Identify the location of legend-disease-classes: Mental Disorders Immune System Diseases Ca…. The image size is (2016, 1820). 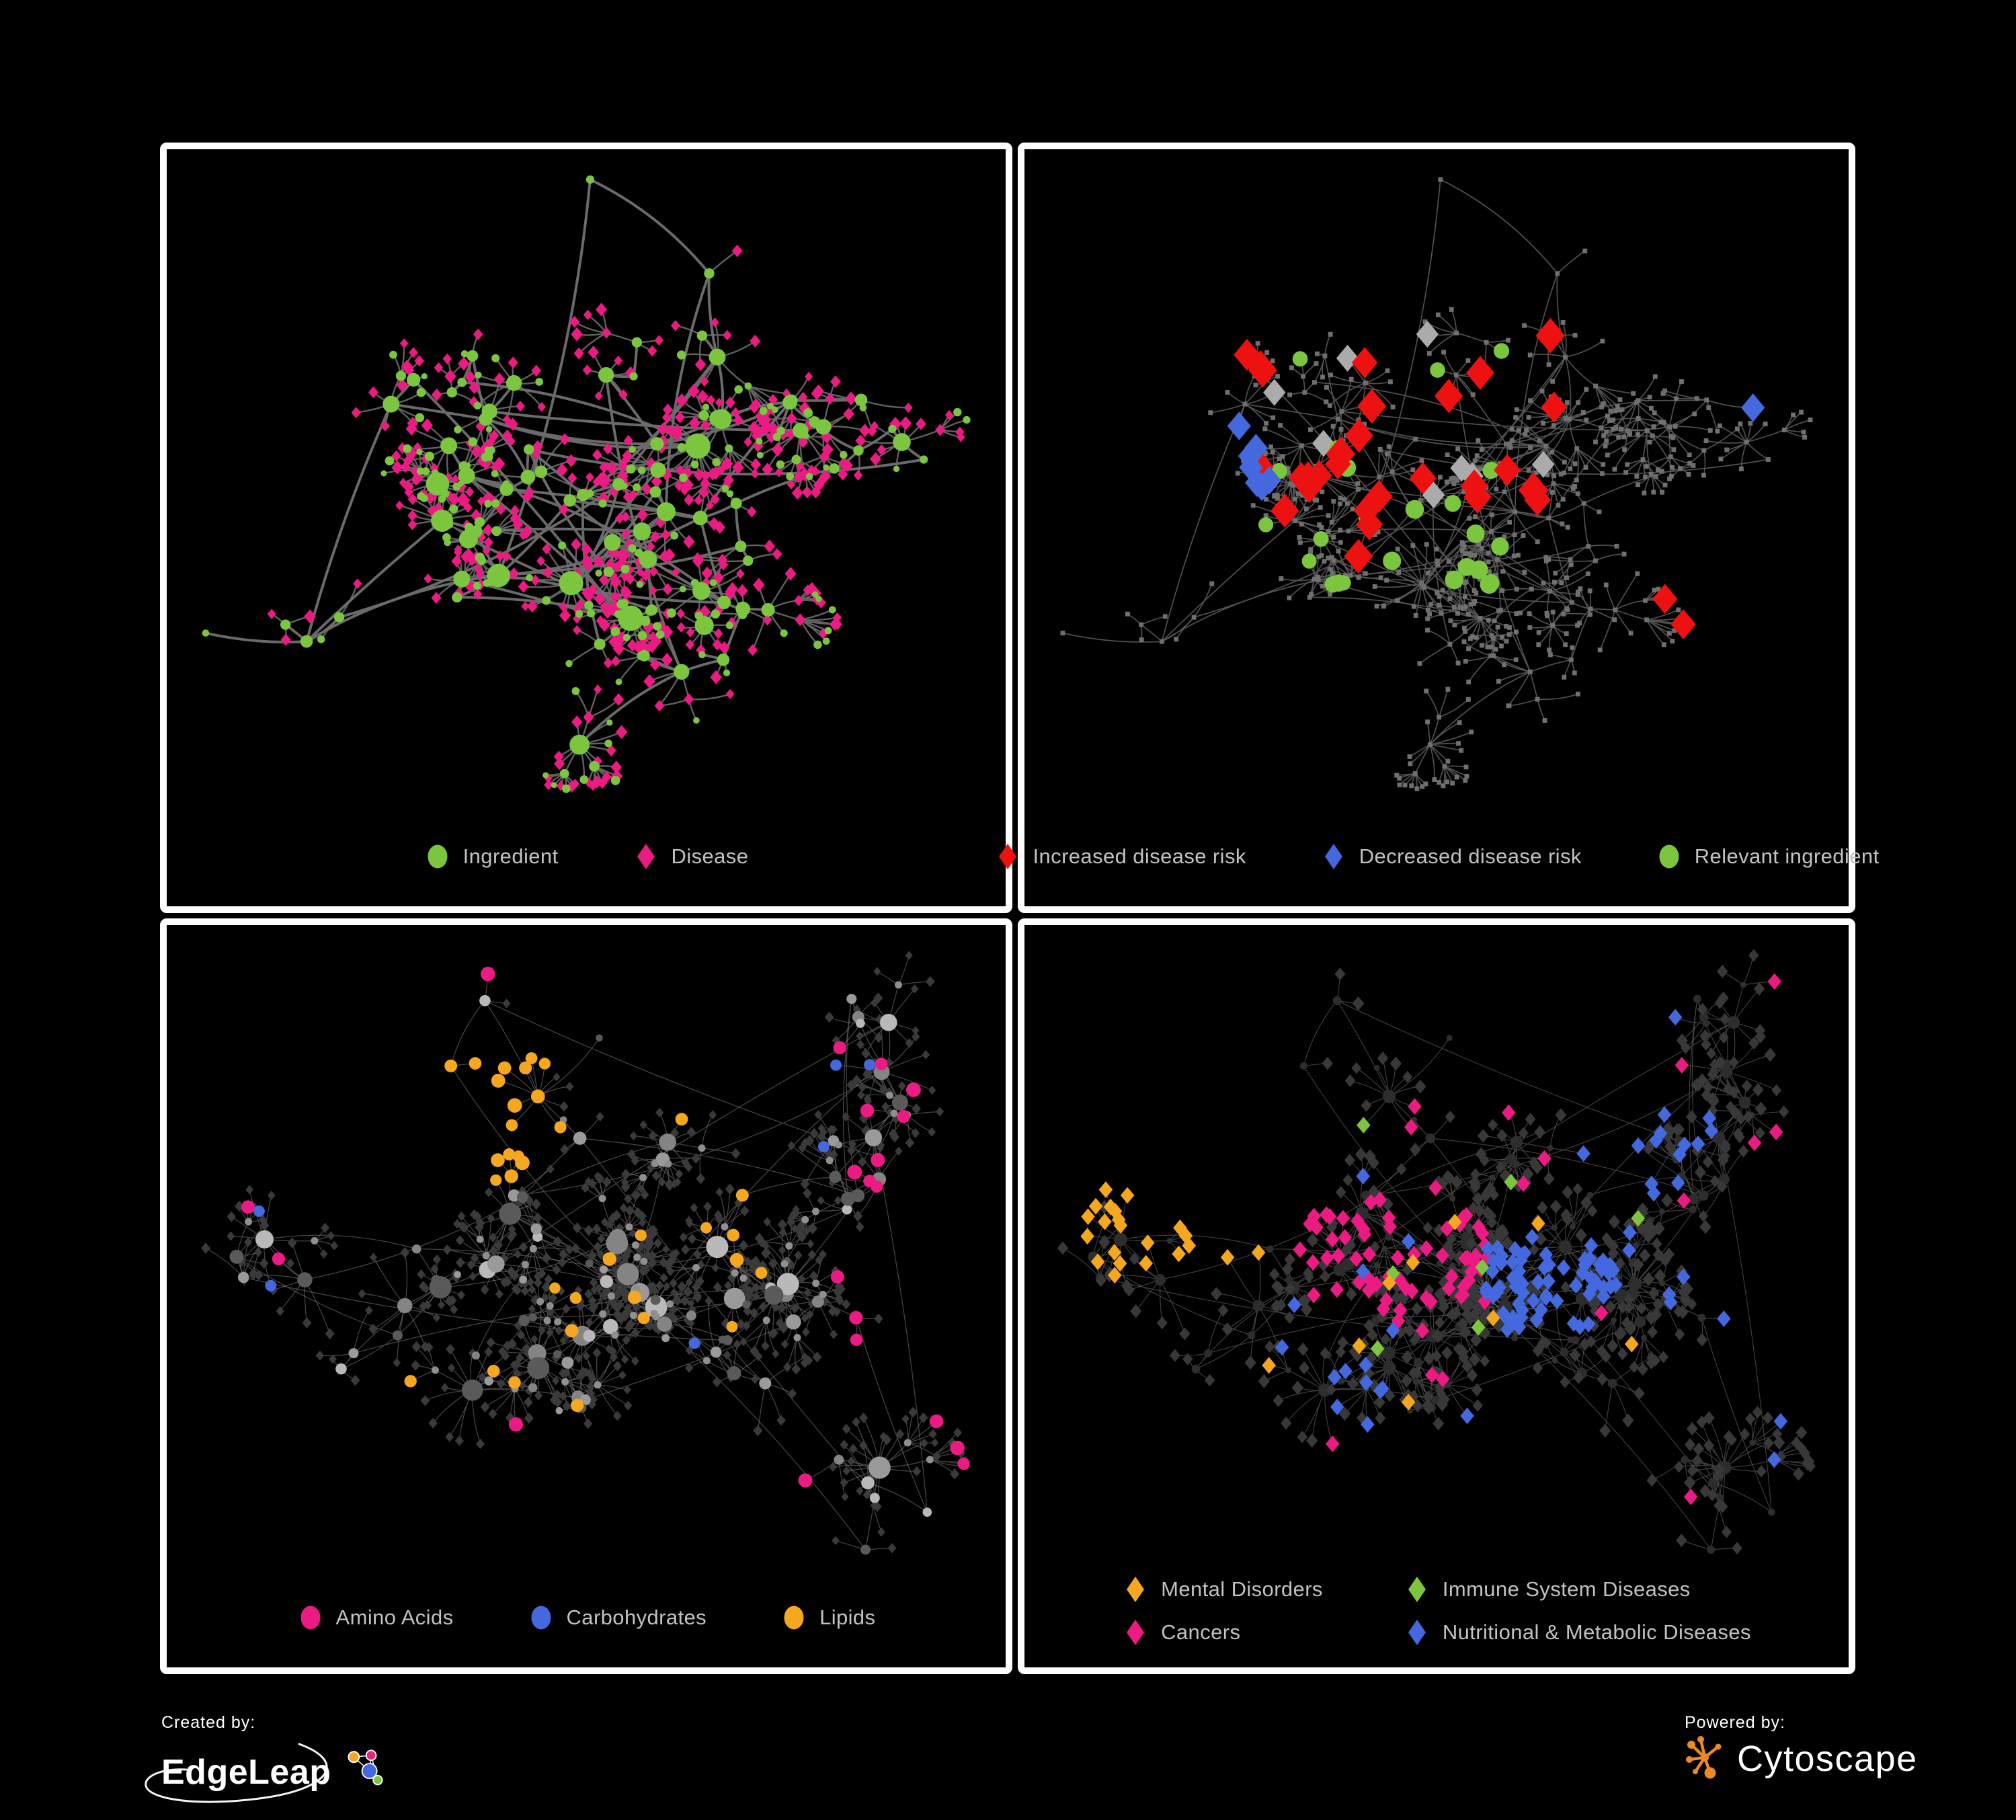
(1436, 1611).